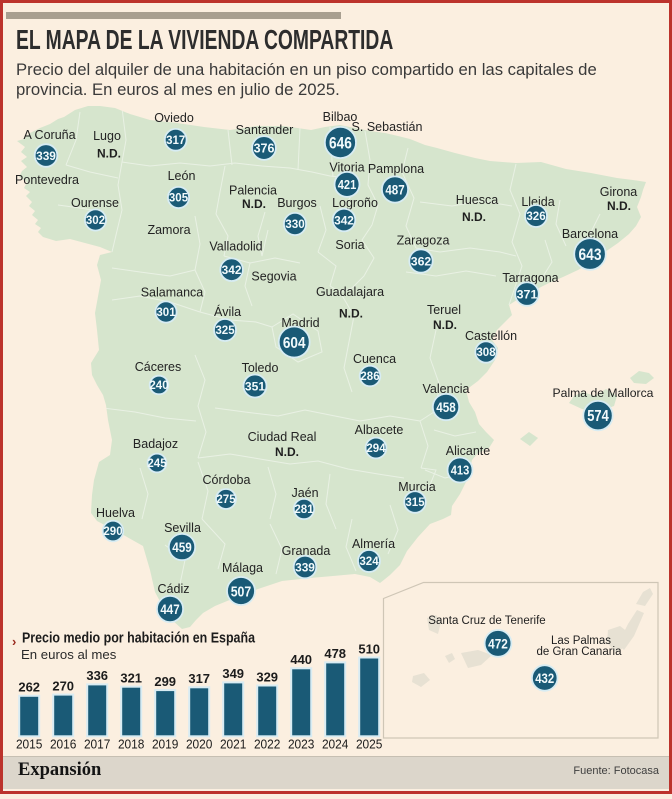 Image resolution: width=672 pixels, height=799 pixels. Describe the element at coordinates (165, 681) in the screenshot. I see `svg-text: 299` at that location.